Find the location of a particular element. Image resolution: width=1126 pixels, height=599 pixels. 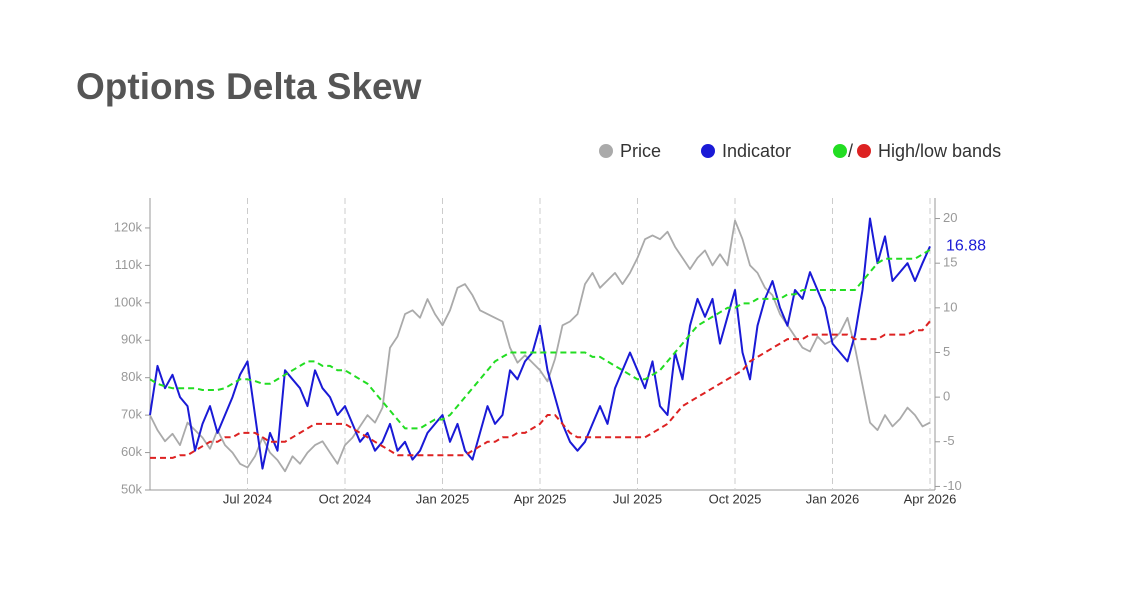

x-tick-label: Oct 2024 is located at coordinates (345, 498).